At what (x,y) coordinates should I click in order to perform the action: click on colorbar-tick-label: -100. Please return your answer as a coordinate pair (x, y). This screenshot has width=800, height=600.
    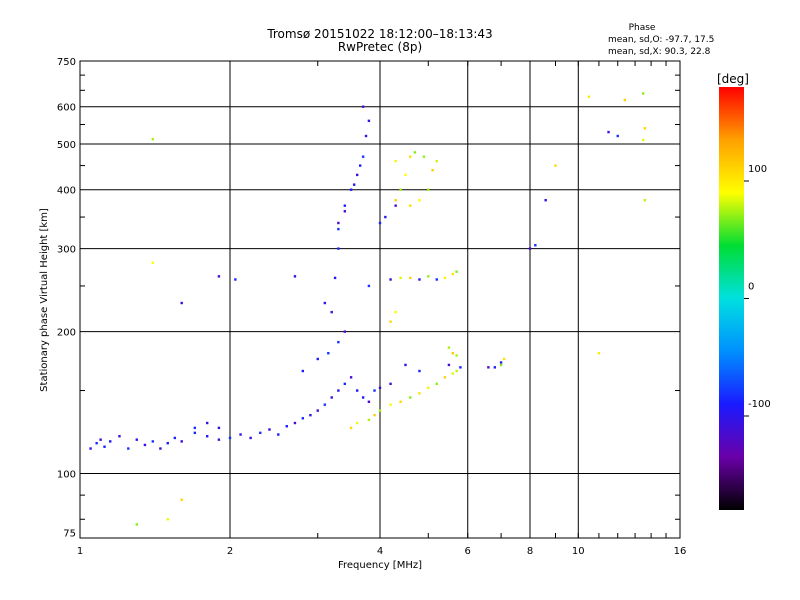
    Looking at the image, I should click on (759, 404).